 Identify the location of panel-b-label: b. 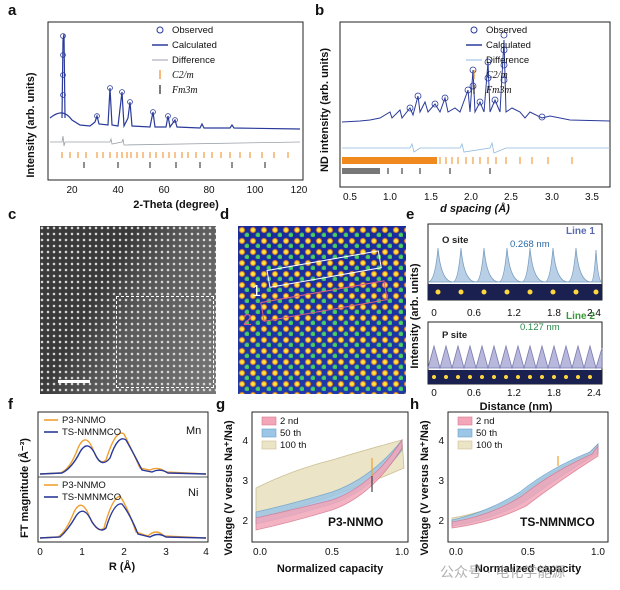
(320, 10).